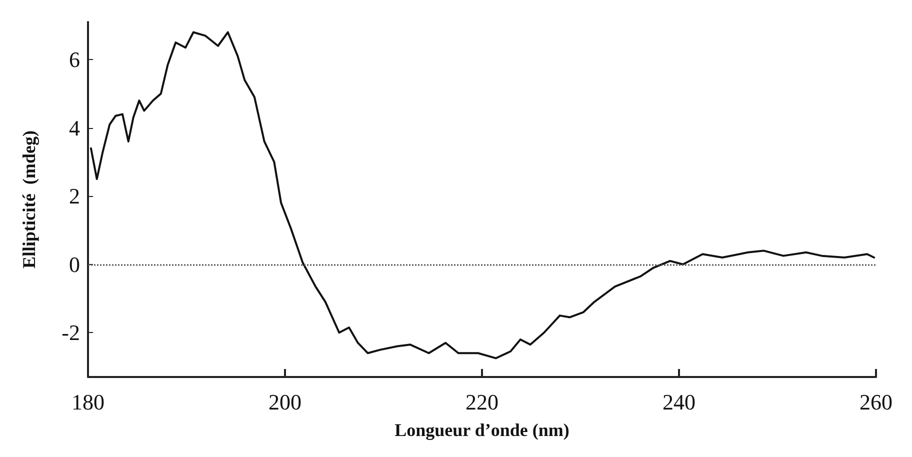 The width and height of the screenshot is (912, 457). I want to click on x-tick-label: 240, so click(679, 402).